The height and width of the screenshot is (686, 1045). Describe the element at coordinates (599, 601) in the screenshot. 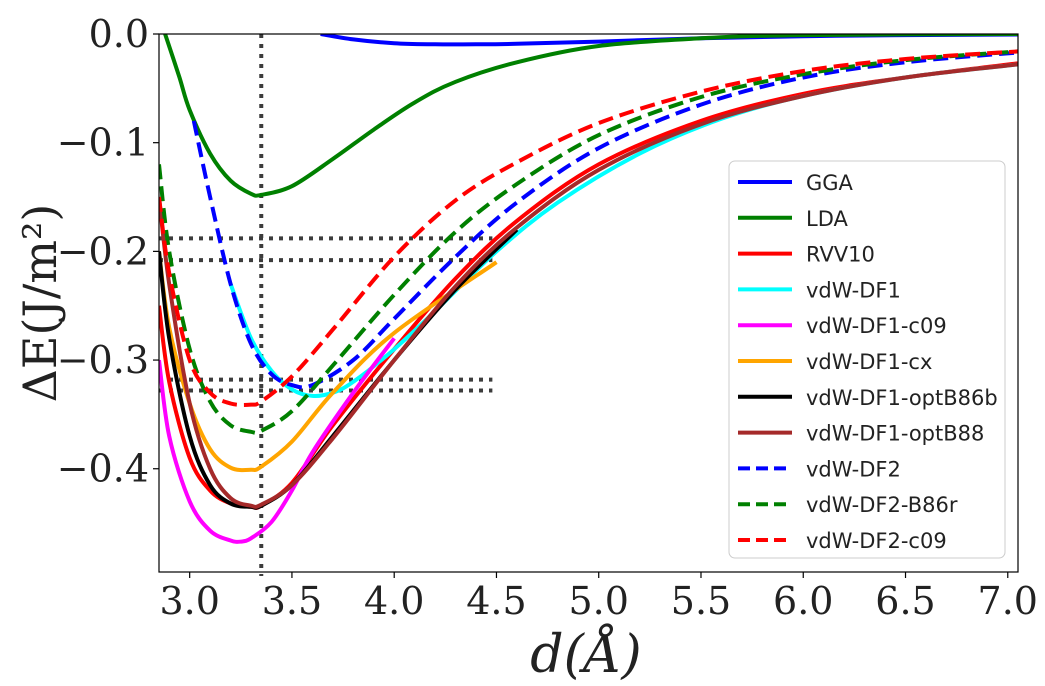

I see `x-tick-label: 5.0` at that location.